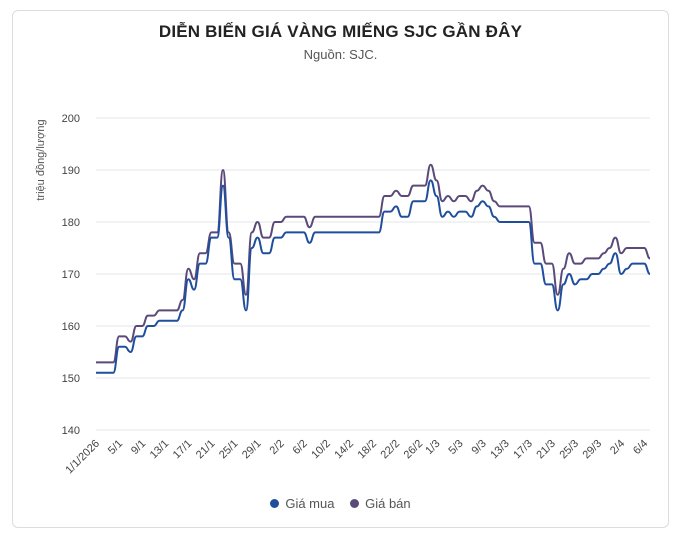 Image resolution: width=681 pixels, height=539 pixels. Describe the element at coordinates (71, 119) in the screenshot. I see `y-tick-label: 200` at that location.